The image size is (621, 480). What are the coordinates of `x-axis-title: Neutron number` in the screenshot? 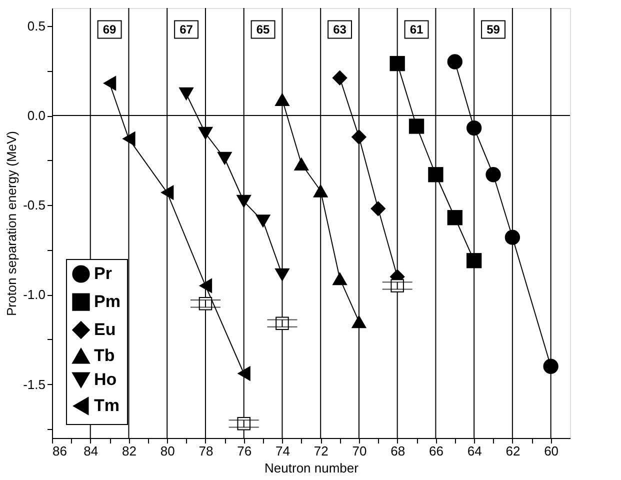 It's located at (312, 468).